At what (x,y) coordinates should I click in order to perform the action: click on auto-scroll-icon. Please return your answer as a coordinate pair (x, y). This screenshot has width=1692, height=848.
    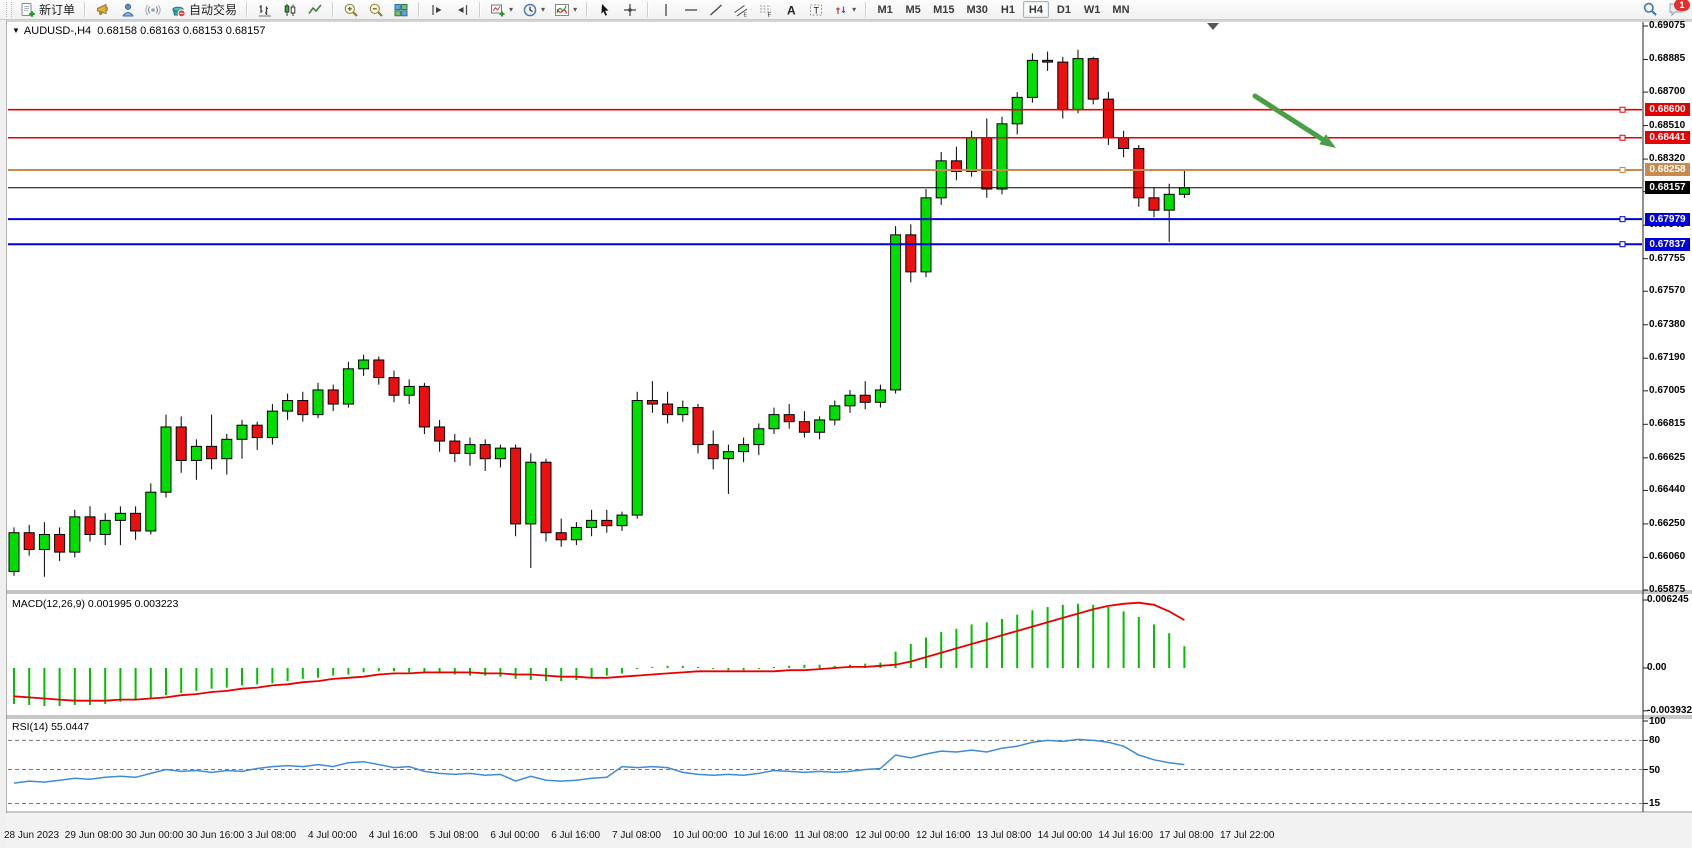
    Looking at the image, I should click on (463, 9).